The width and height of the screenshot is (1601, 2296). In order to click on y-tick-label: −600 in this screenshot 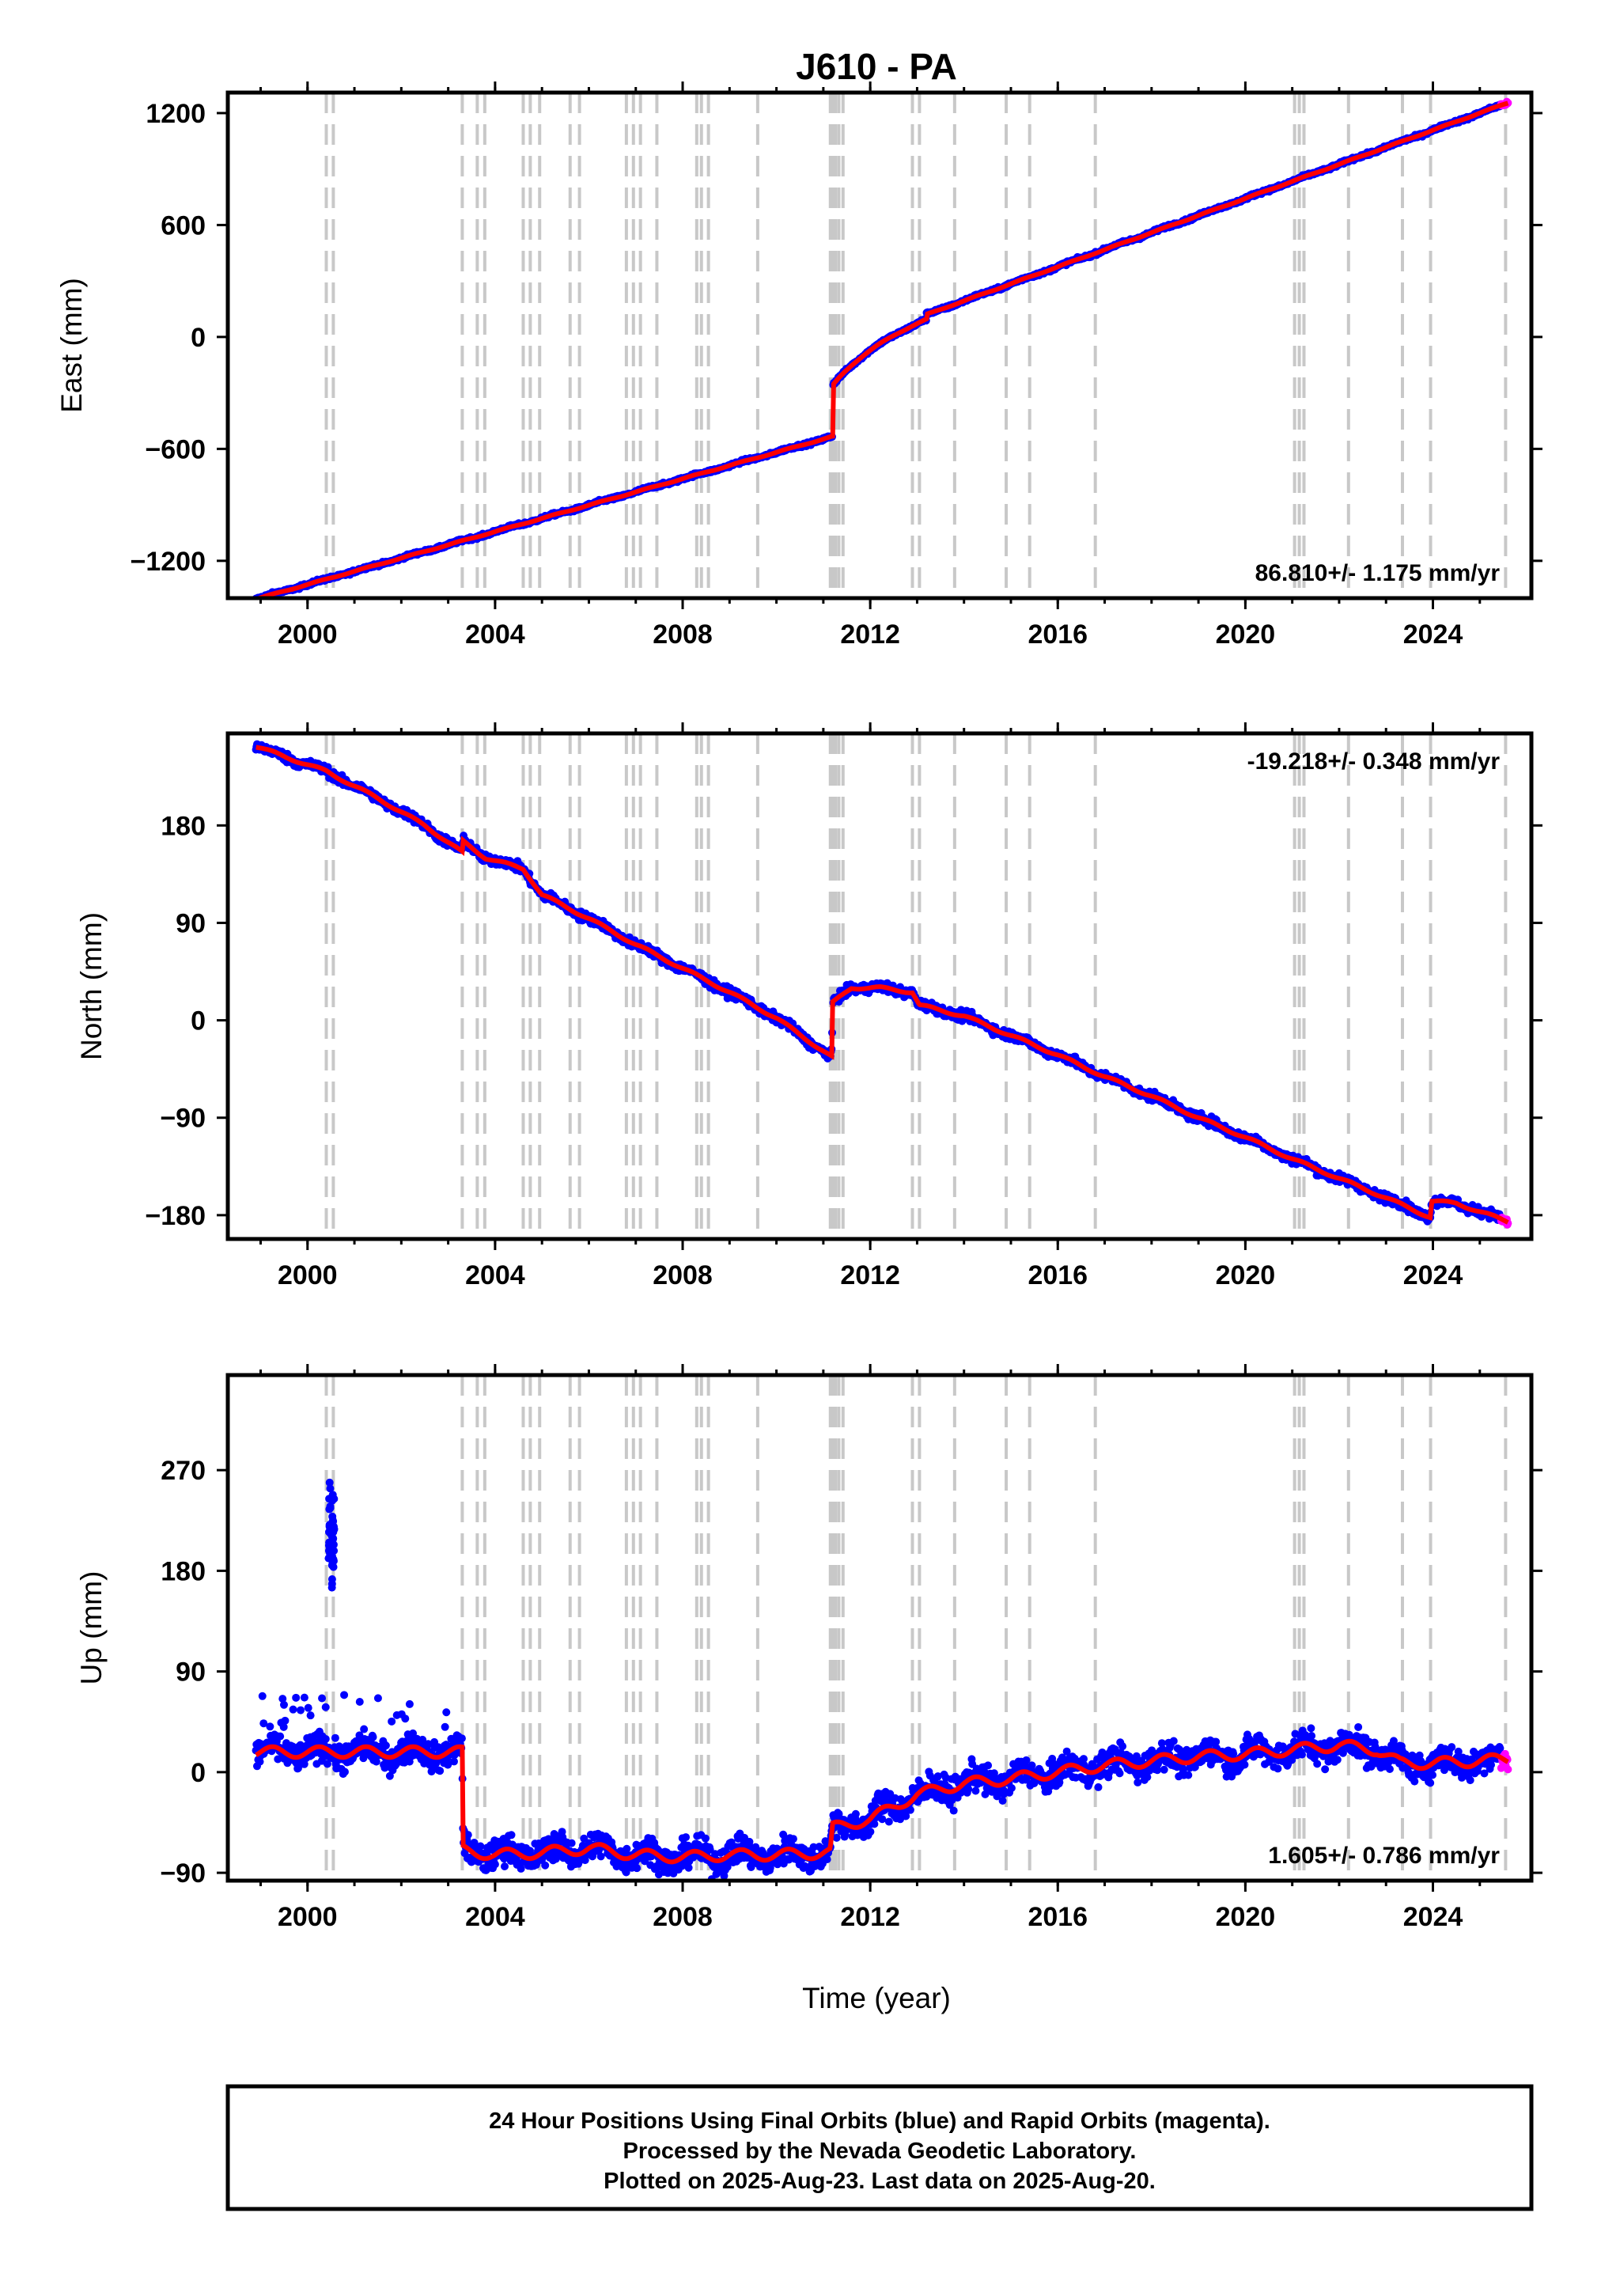, I will do `click(175, 449)`.